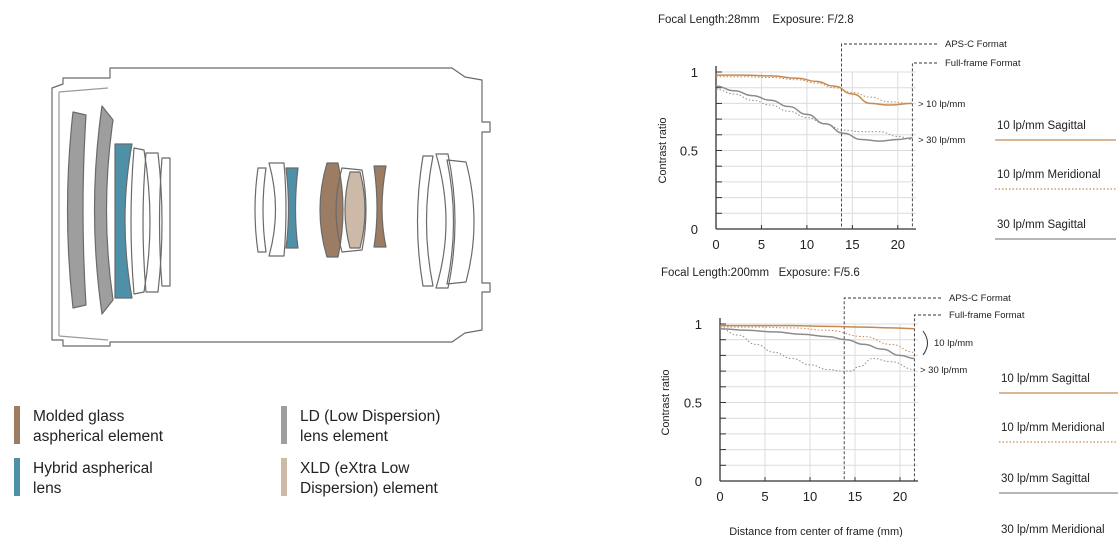 Image resolution: width=1120 pixels, height=537 pixels. Describe the element at coordinates (816, 531) in the screenshot. I see `x-axis-title: Distance from center of frame (mm)` at that location.